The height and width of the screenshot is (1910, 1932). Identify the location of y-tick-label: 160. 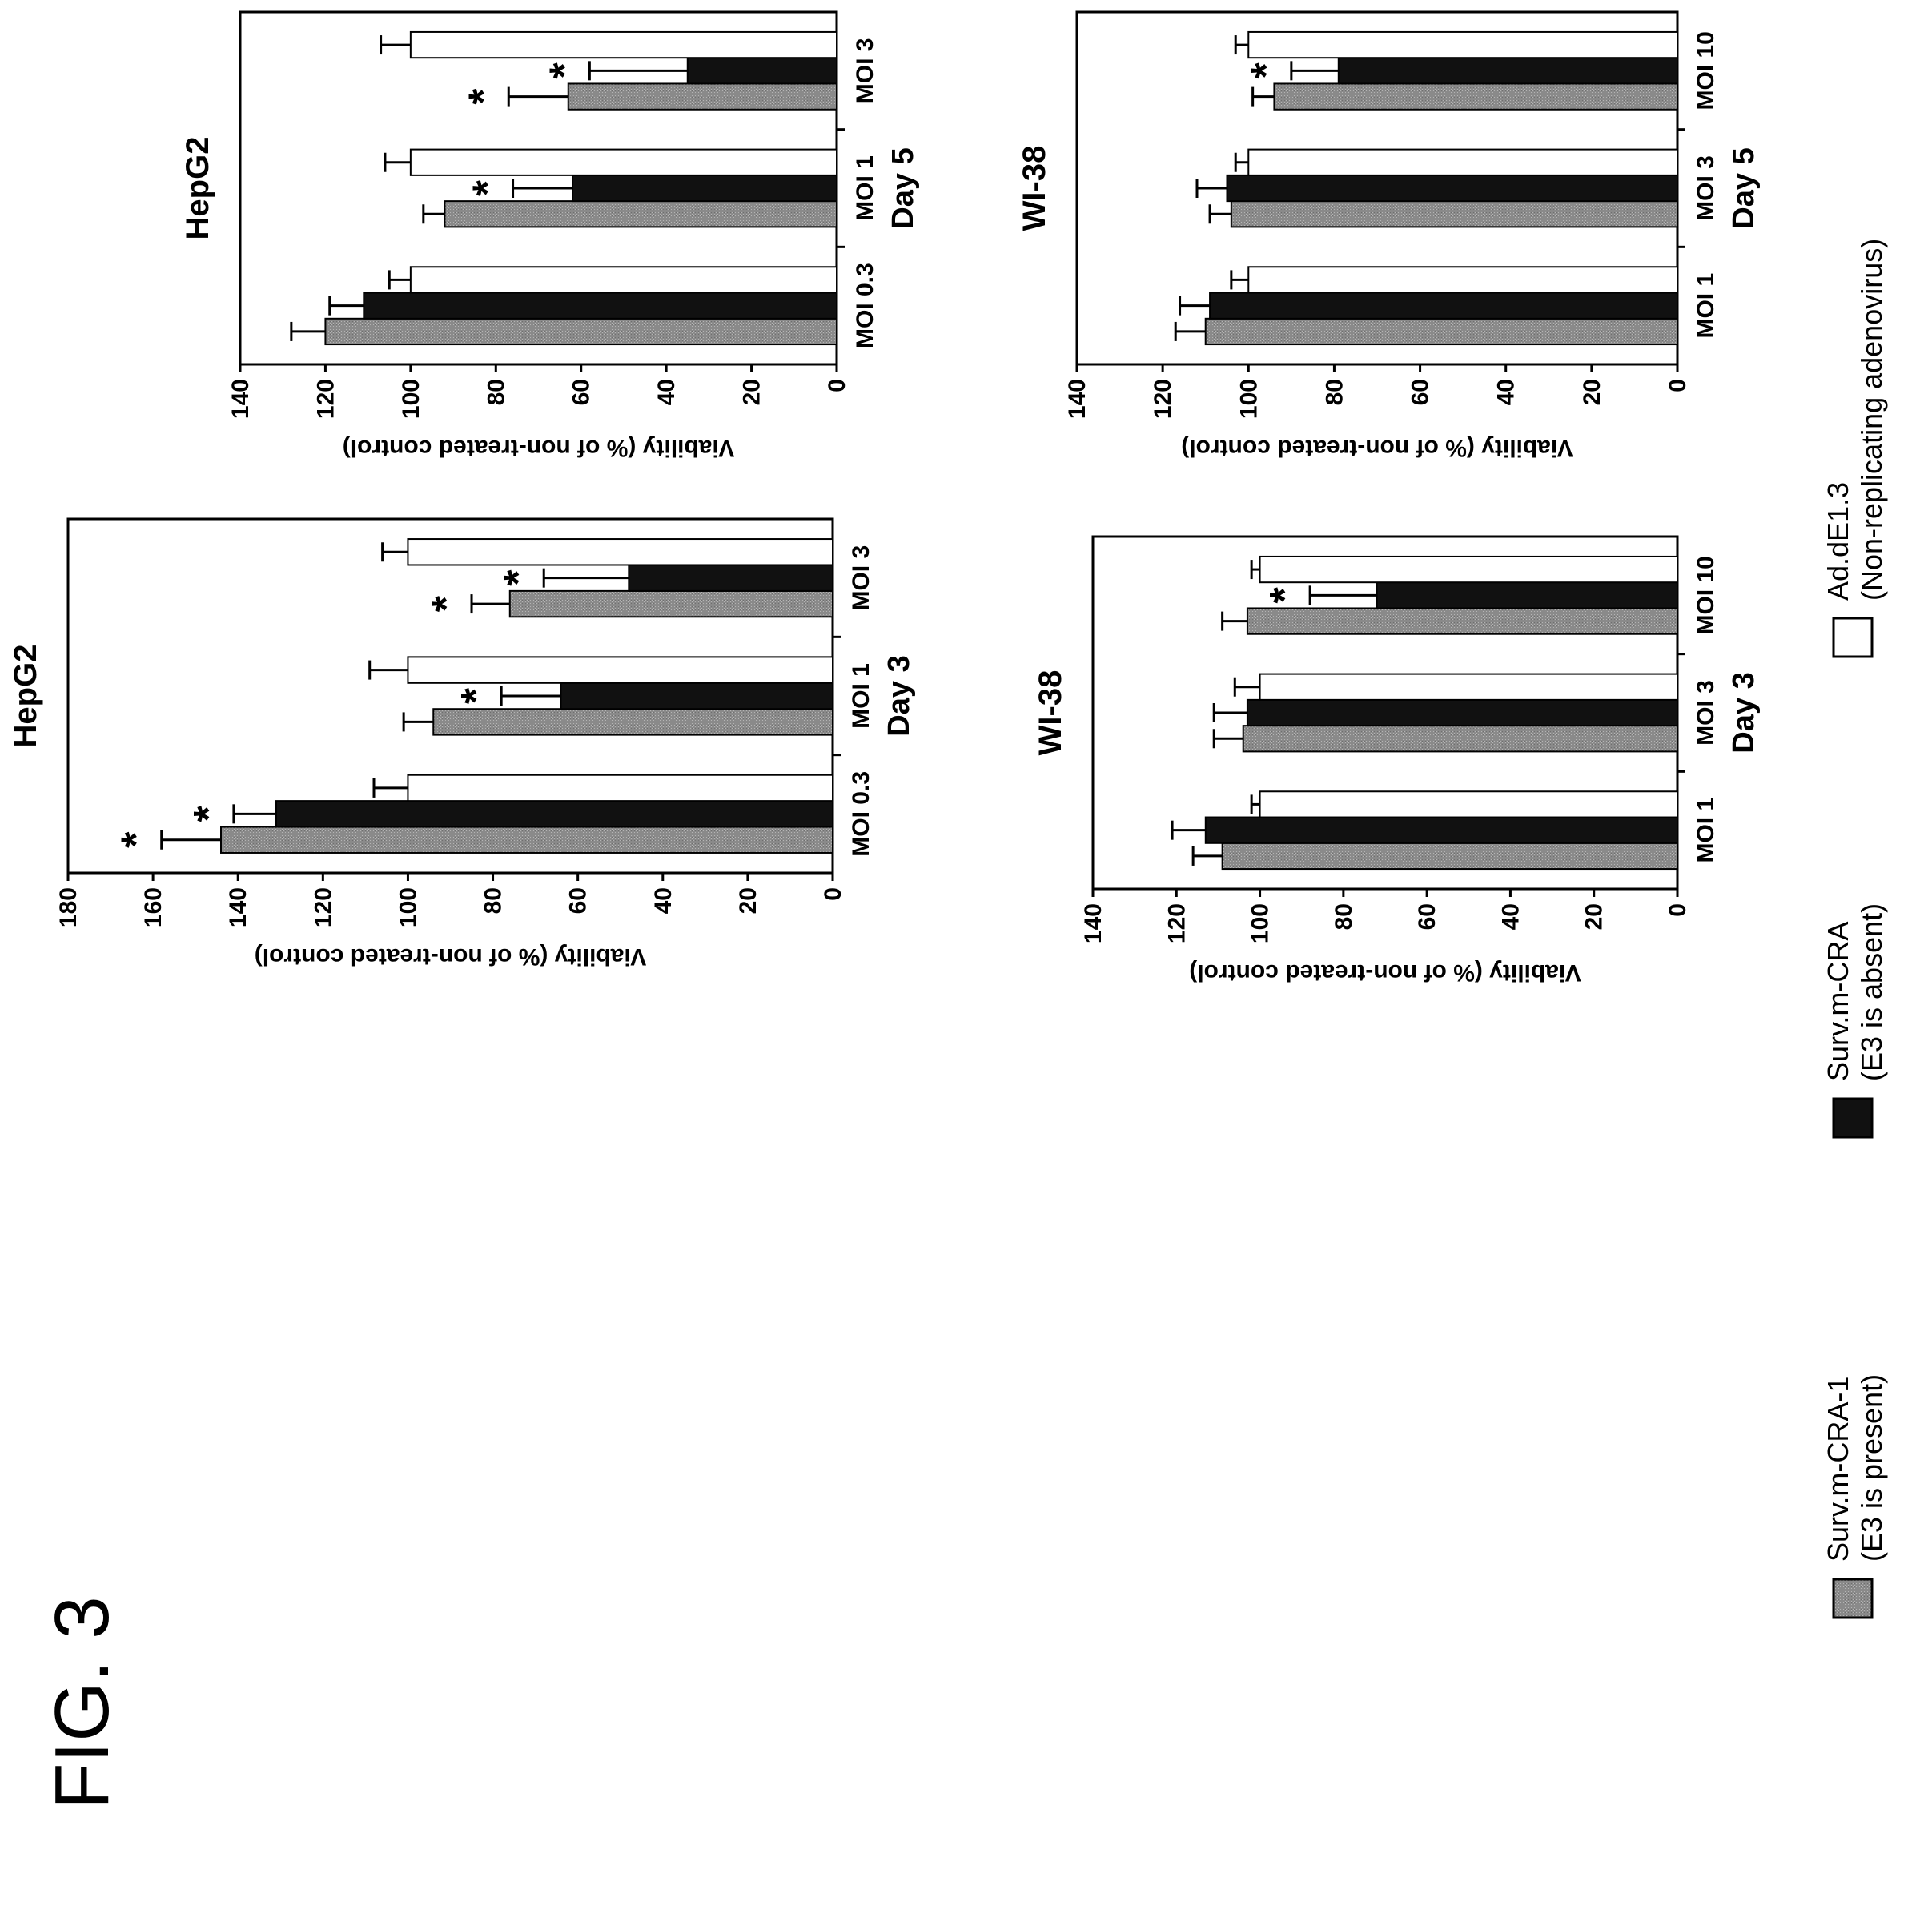
(153, 907).